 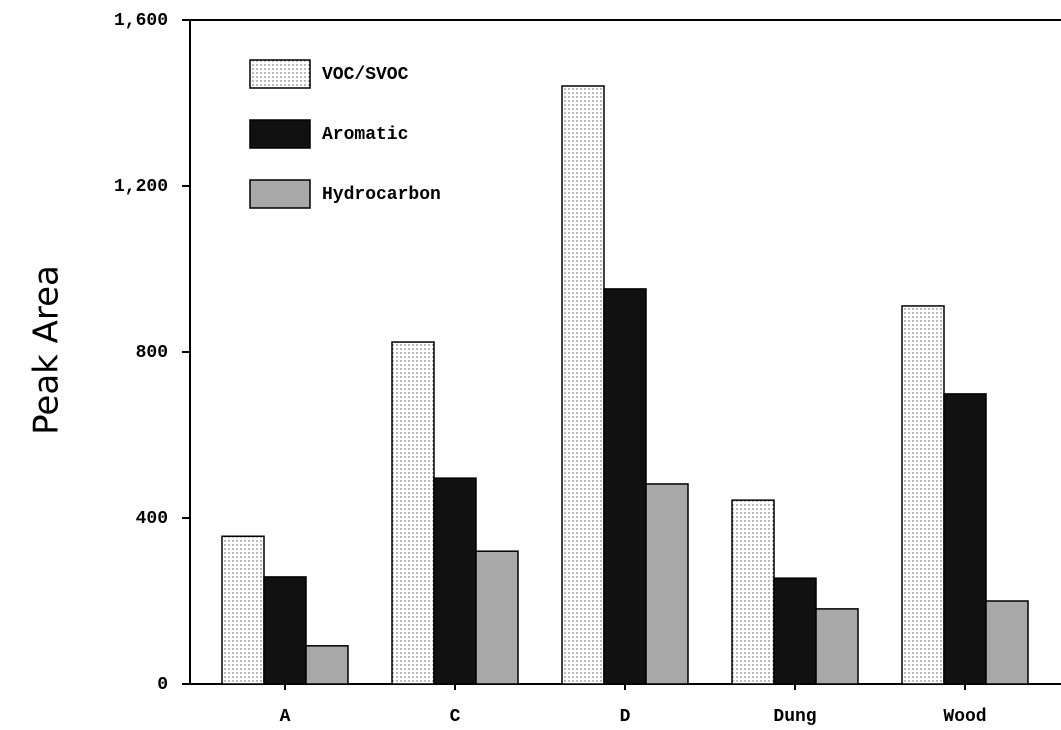 I want to click on y-tick-label: 1,200, so click(x=141, y=187).